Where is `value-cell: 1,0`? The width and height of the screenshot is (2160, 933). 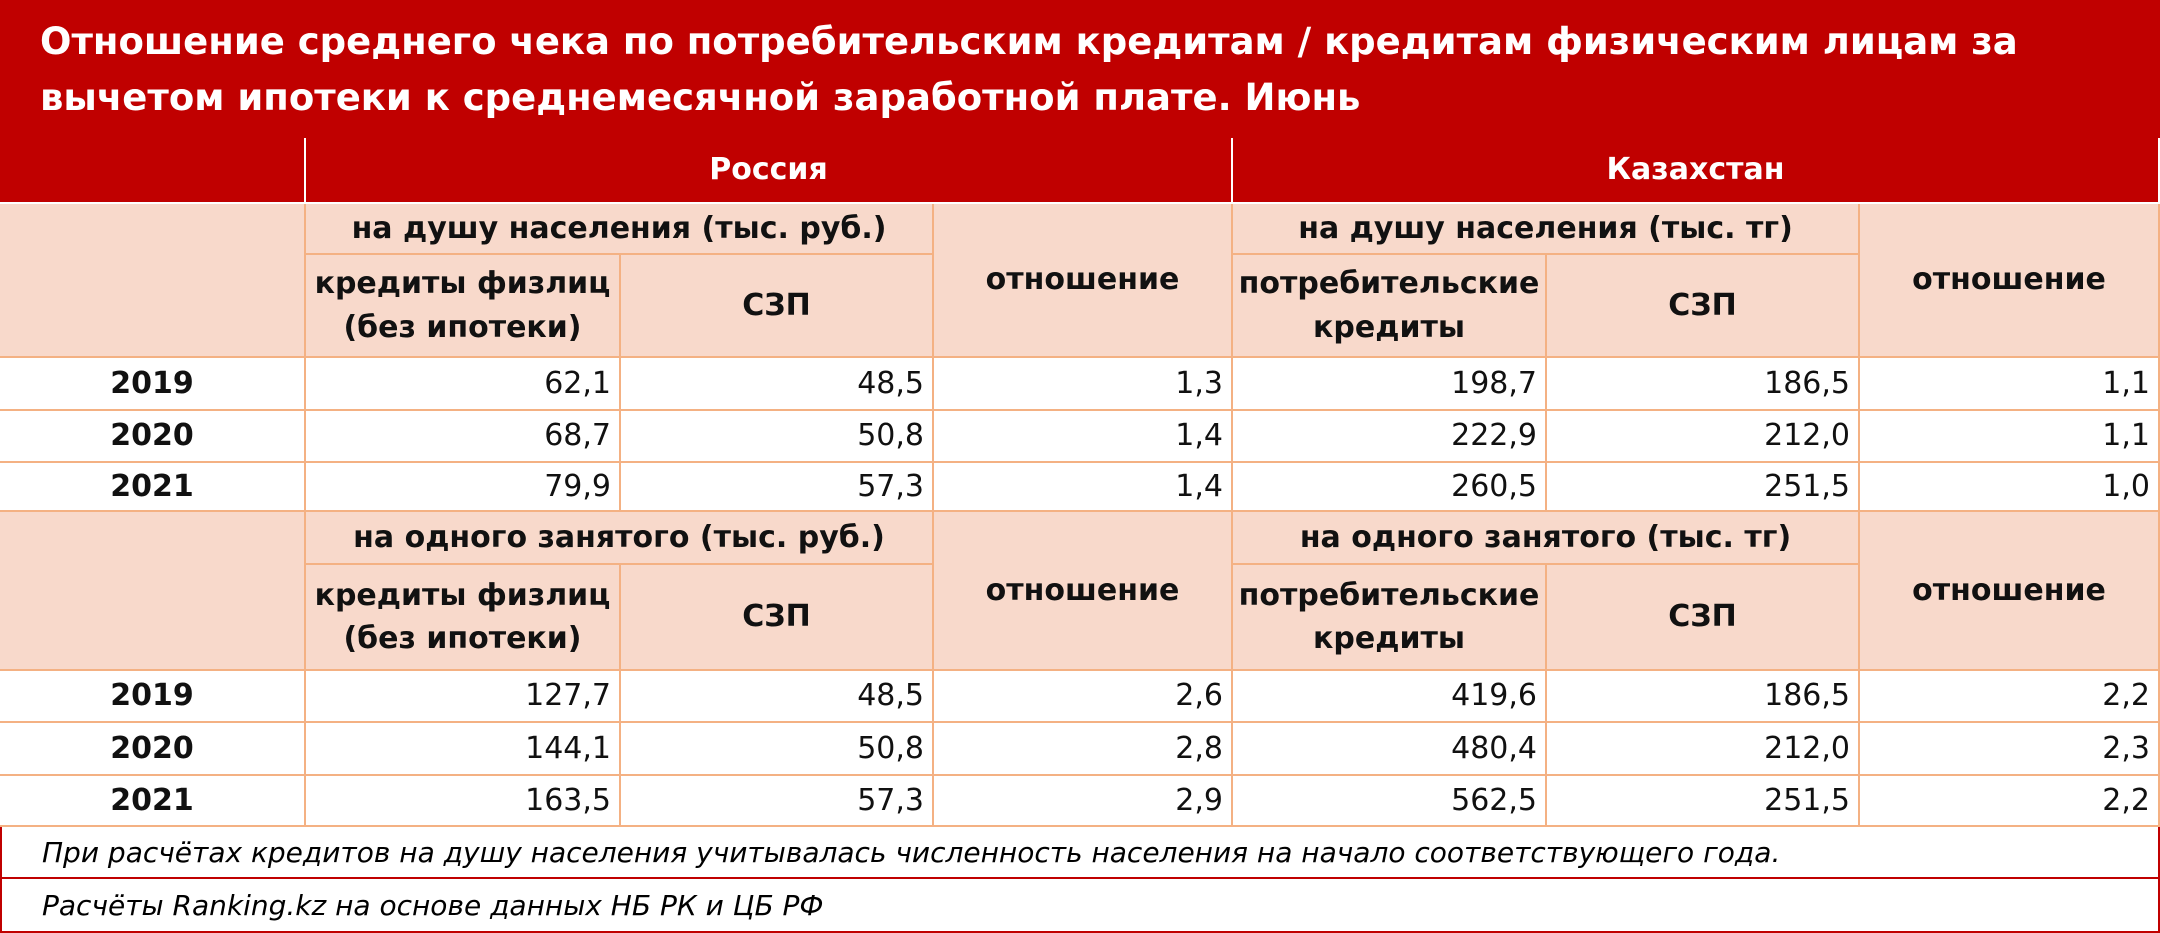 value-cell: 1,0 is located at coordinates (2010, 487).